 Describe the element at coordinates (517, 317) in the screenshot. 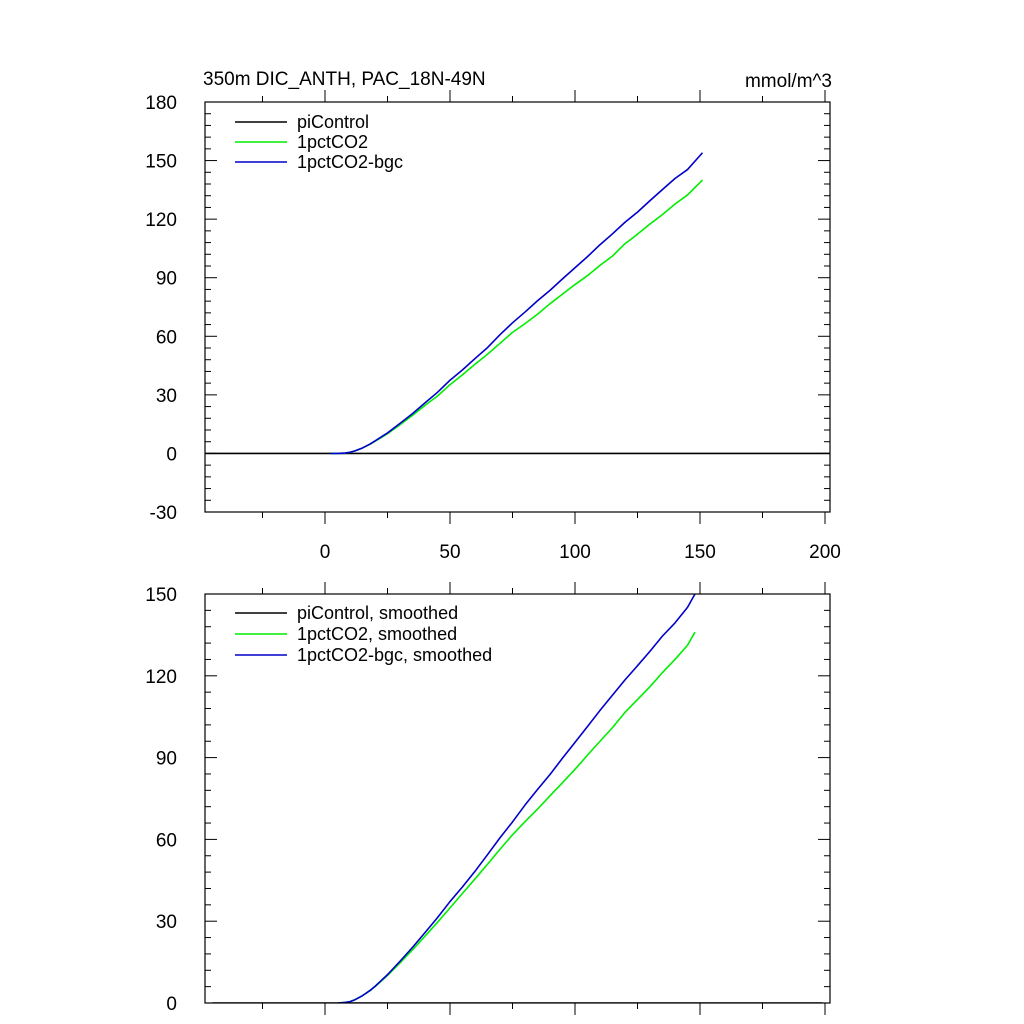

I see `series-line-1pctco2` at that location.